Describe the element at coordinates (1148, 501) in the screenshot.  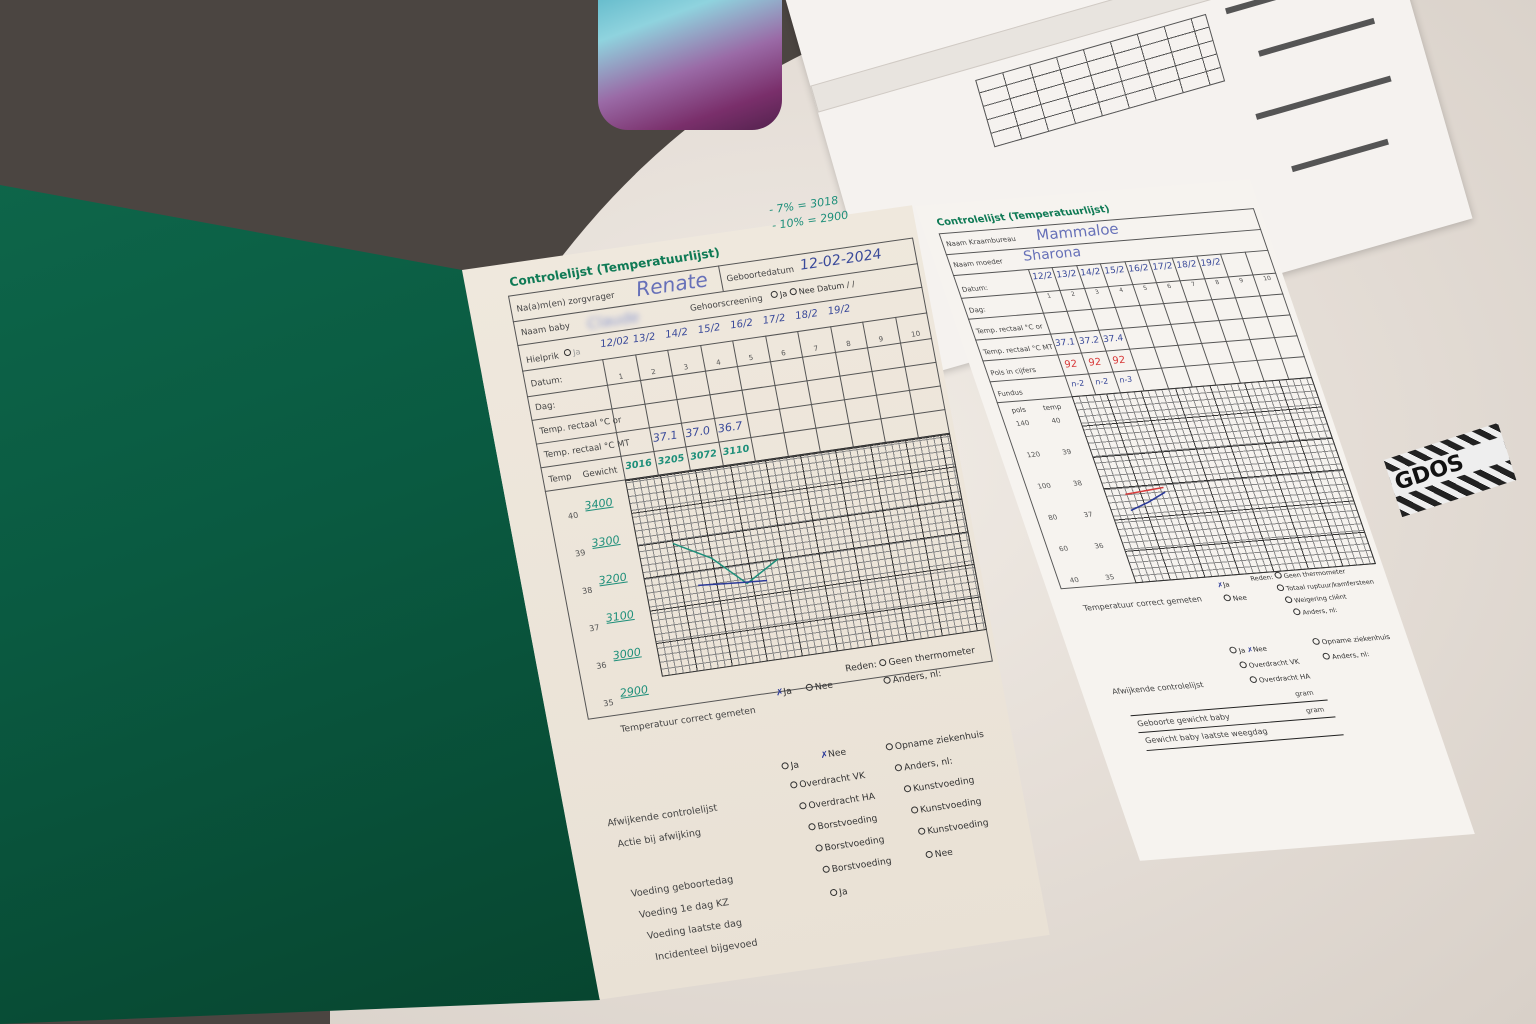
I see `temp-line` at that location.